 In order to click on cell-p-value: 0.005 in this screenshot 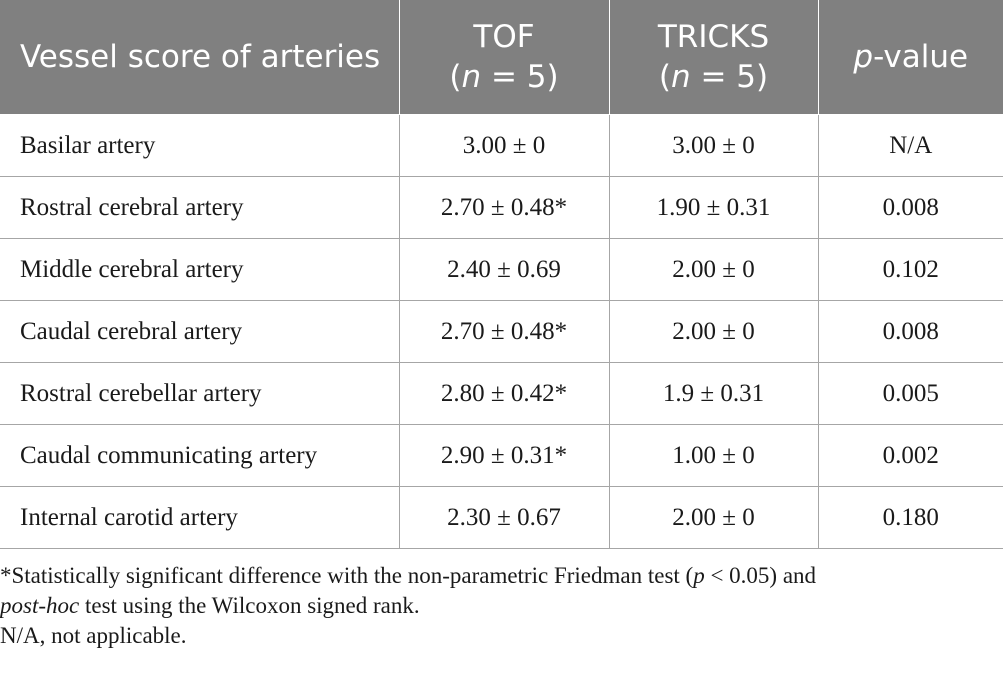, I will do `click(910, 393)`.